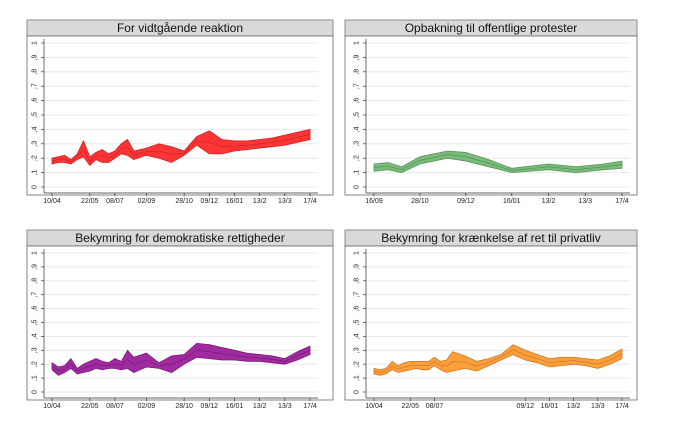  I want to click on panel-title: Opbakning til offentlige protester, so click(491, 28).